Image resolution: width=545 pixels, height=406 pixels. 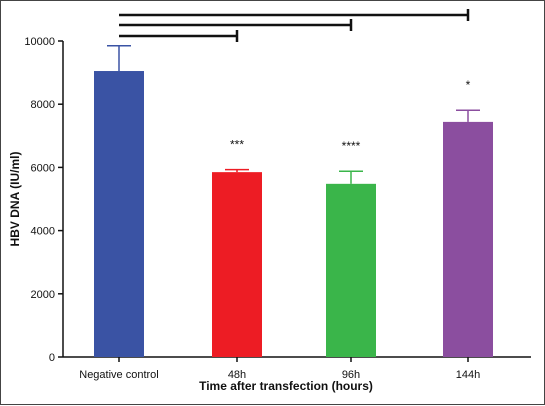 What do you see at coordinates (351, 146) in the screenshot?
I see `significance-label: ****` at bounding box center [351, 146].